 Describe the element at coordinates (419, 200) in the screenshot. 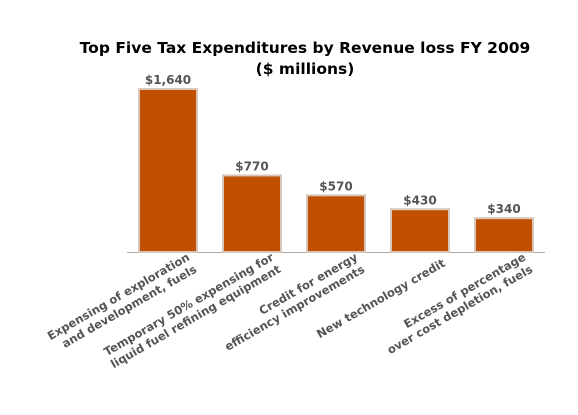

I see `data-label-4: $430` at that location.